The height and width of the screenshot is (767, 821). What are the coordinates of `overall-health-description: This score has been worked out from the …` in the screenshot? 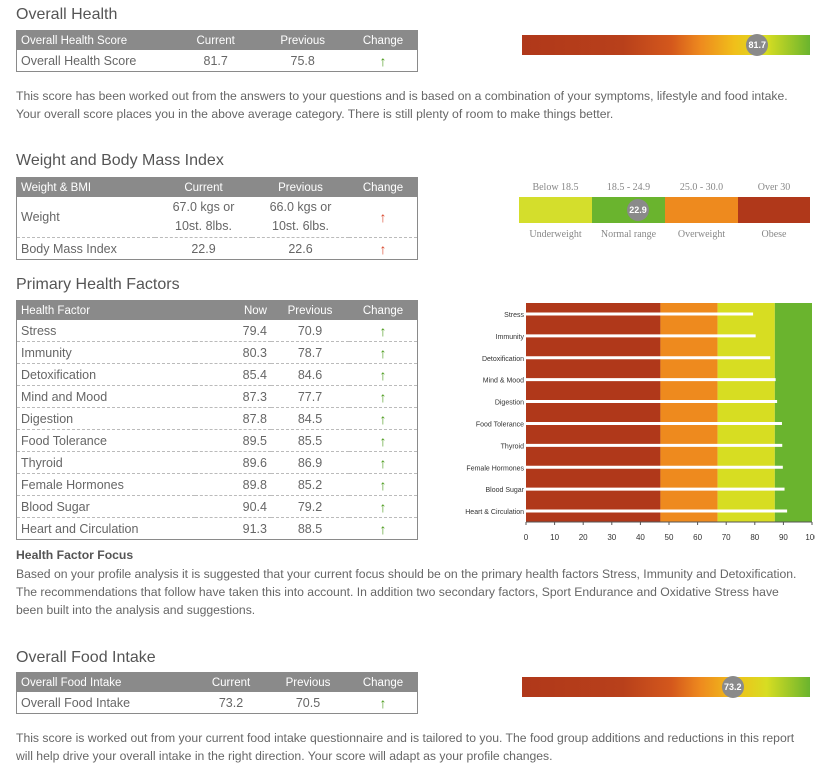 It's located at (402, 105).